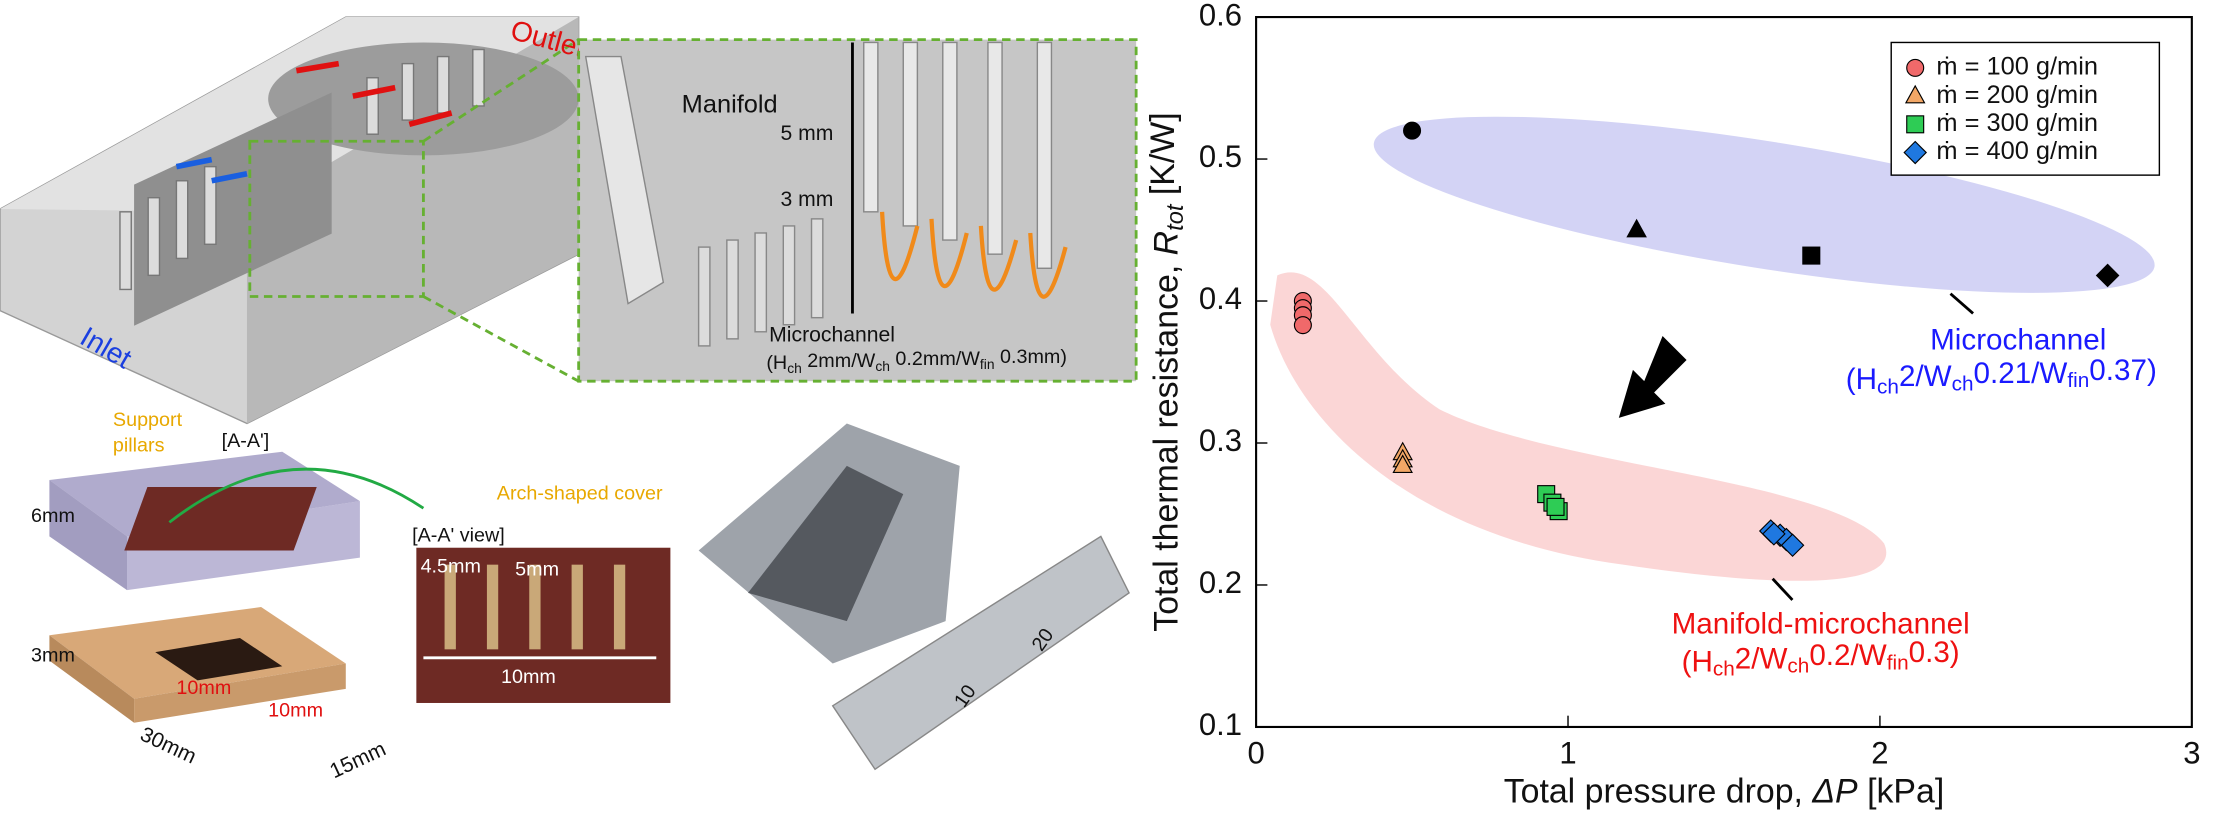  I want to click on label: pillars, so click(139, 445).